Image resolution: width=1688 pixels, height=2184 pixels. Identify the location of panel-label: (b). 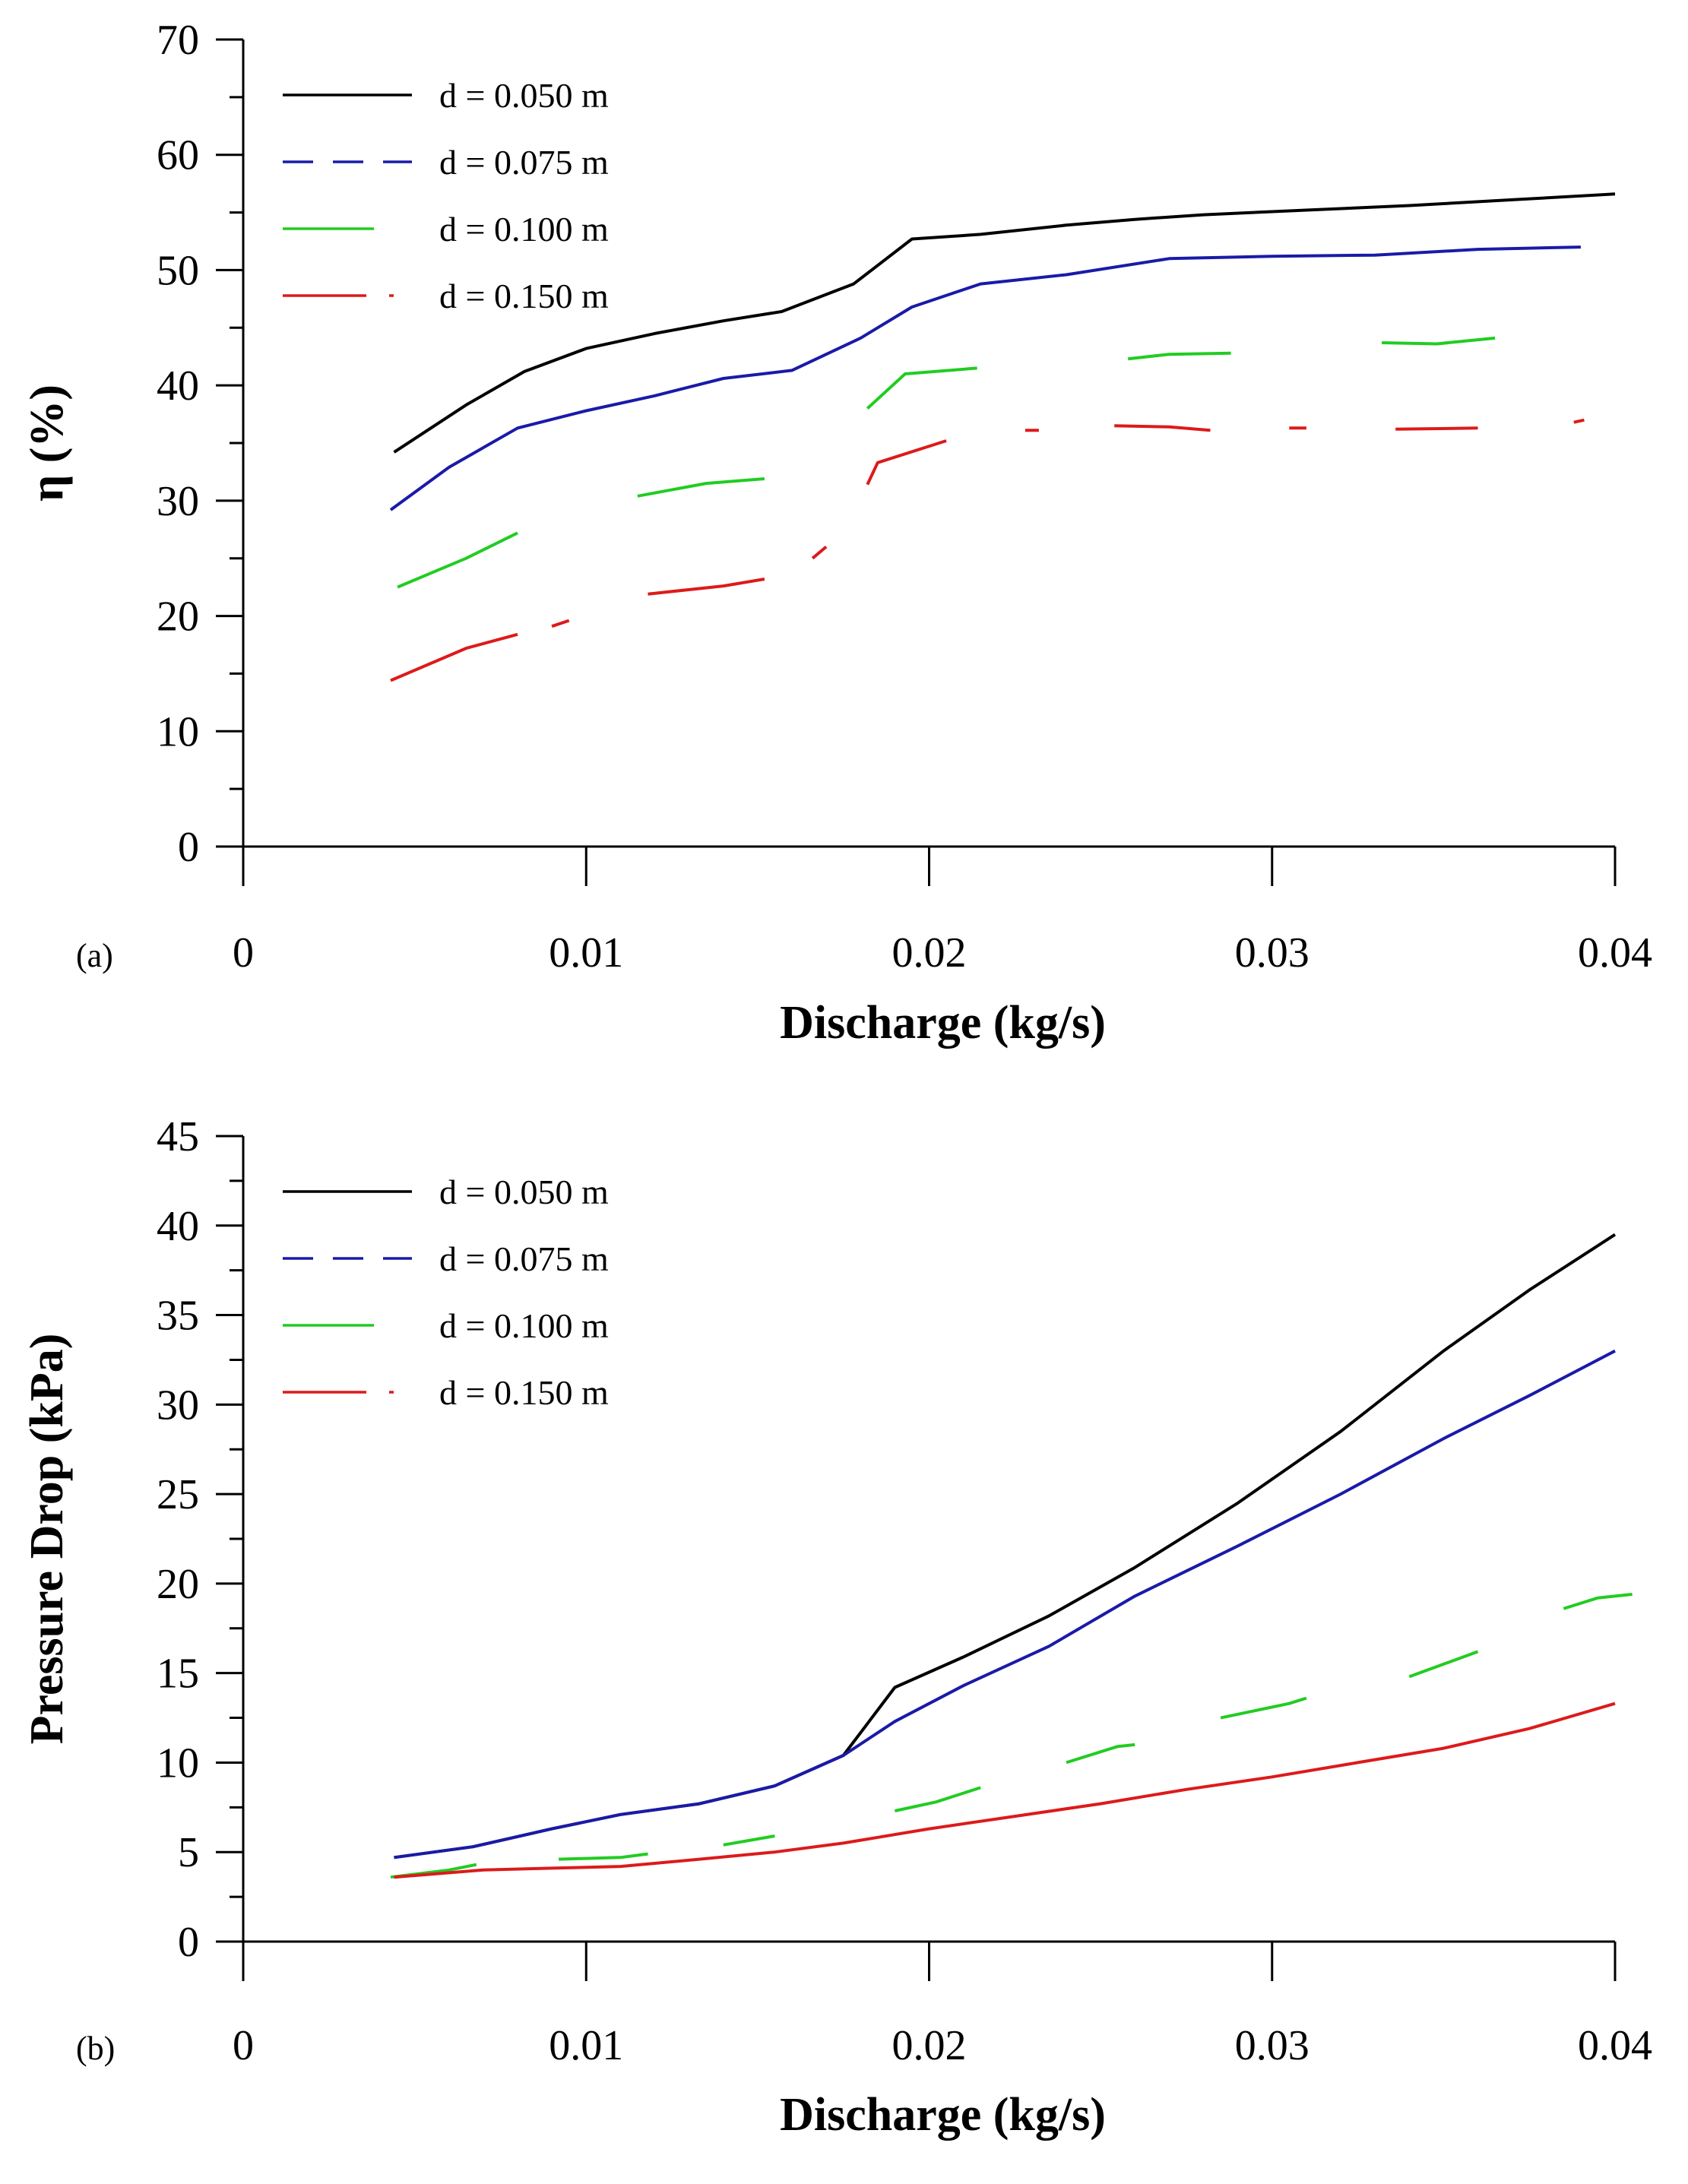
(95, 2048).